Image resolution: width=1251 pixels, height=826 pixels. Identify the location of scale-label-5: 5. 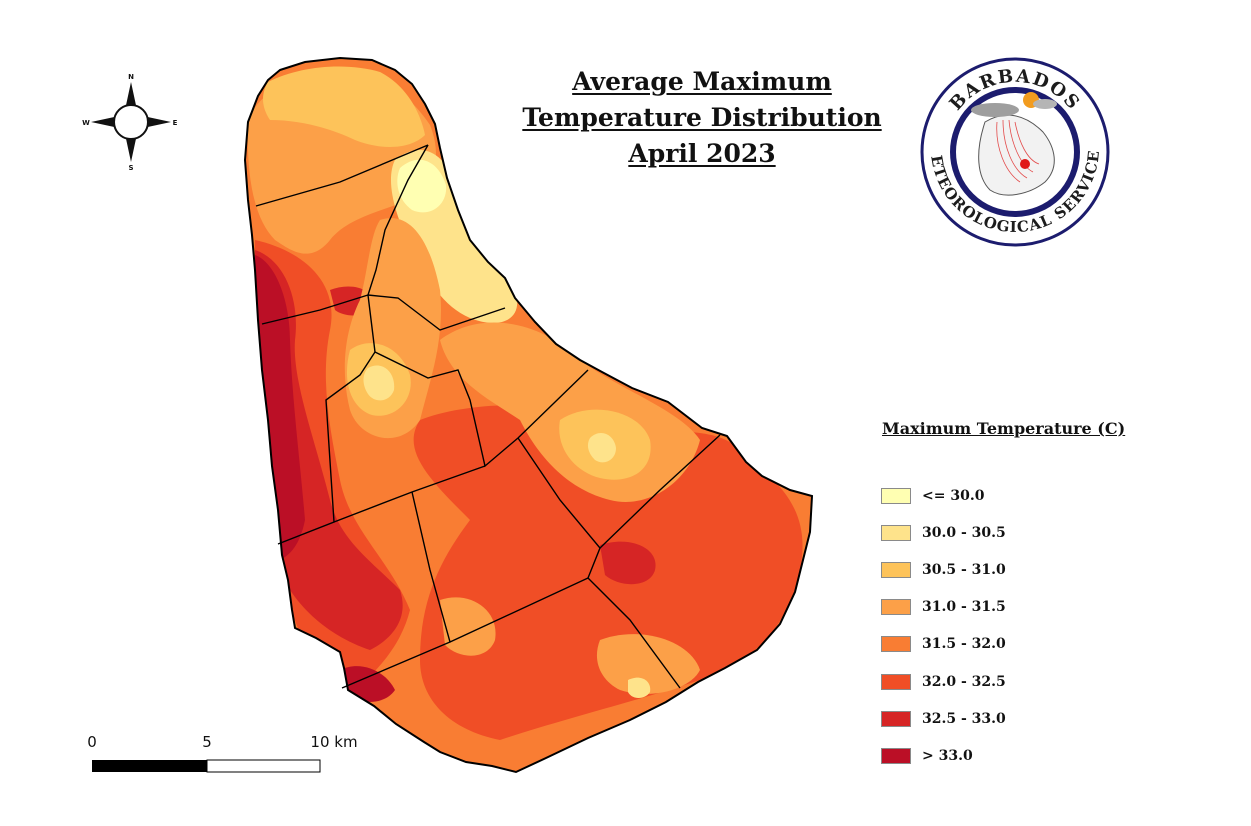
(207, 742).